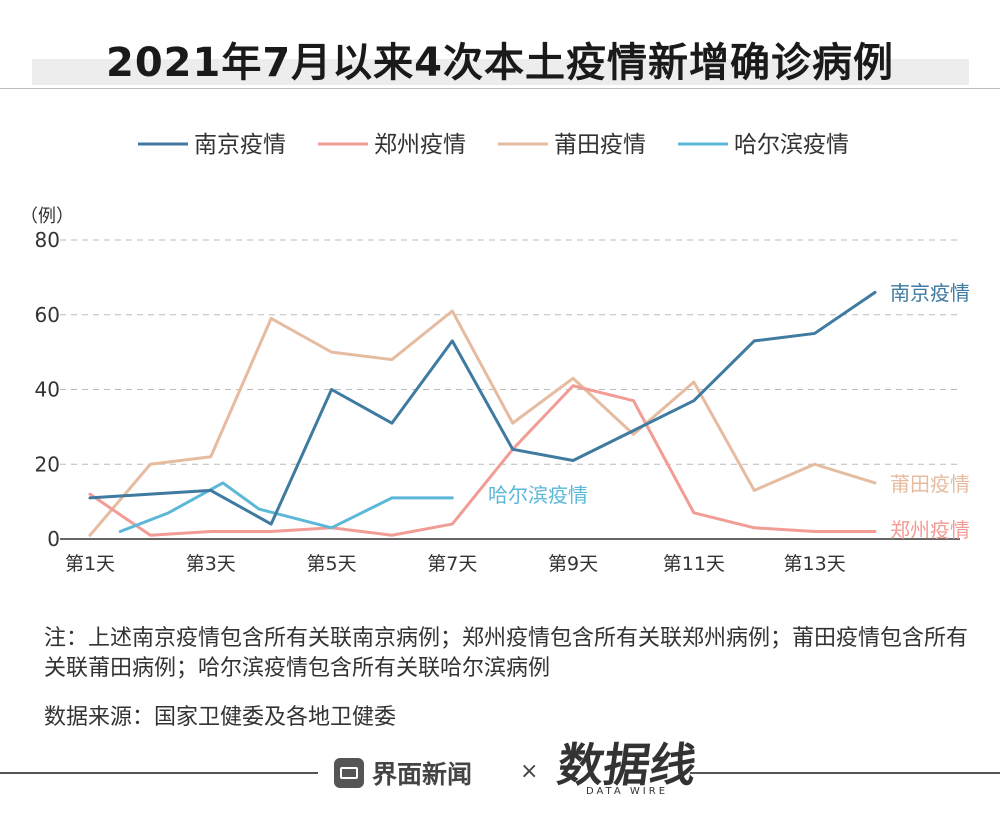 The image size is (1000, 836). What do you see at coordinates (47, 240) in the screenshot?
I see `y-tick-label: 80` at bounding box center [47, 240].